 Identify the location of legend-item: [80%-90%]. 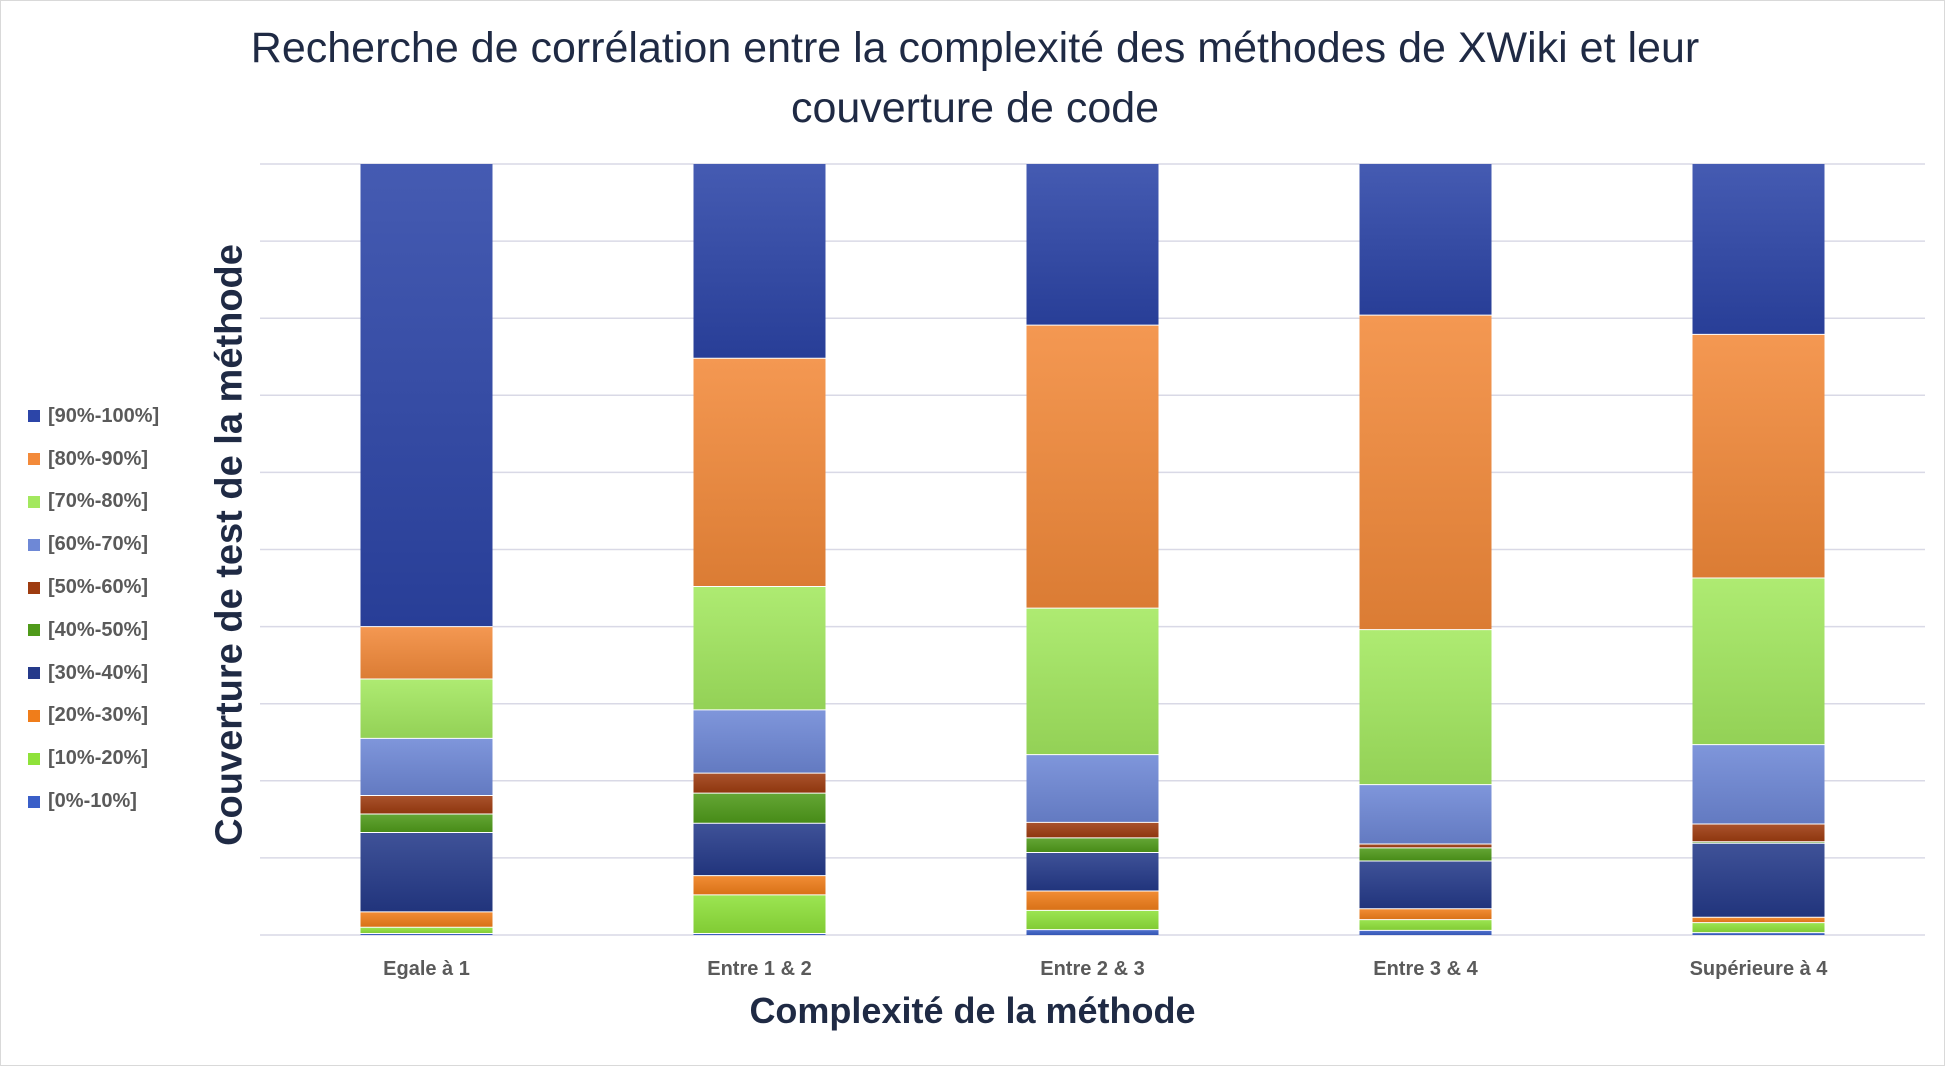
(93, 459).